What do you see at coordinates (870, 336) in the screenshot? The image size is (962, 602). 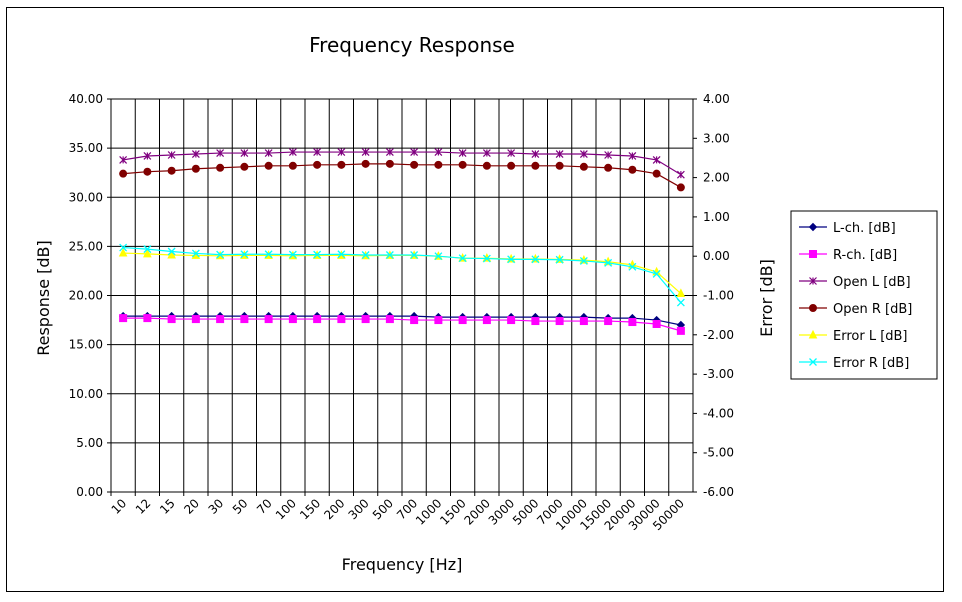 I see `legend-label: Error L [dB]` at bounding box center [870, 336].